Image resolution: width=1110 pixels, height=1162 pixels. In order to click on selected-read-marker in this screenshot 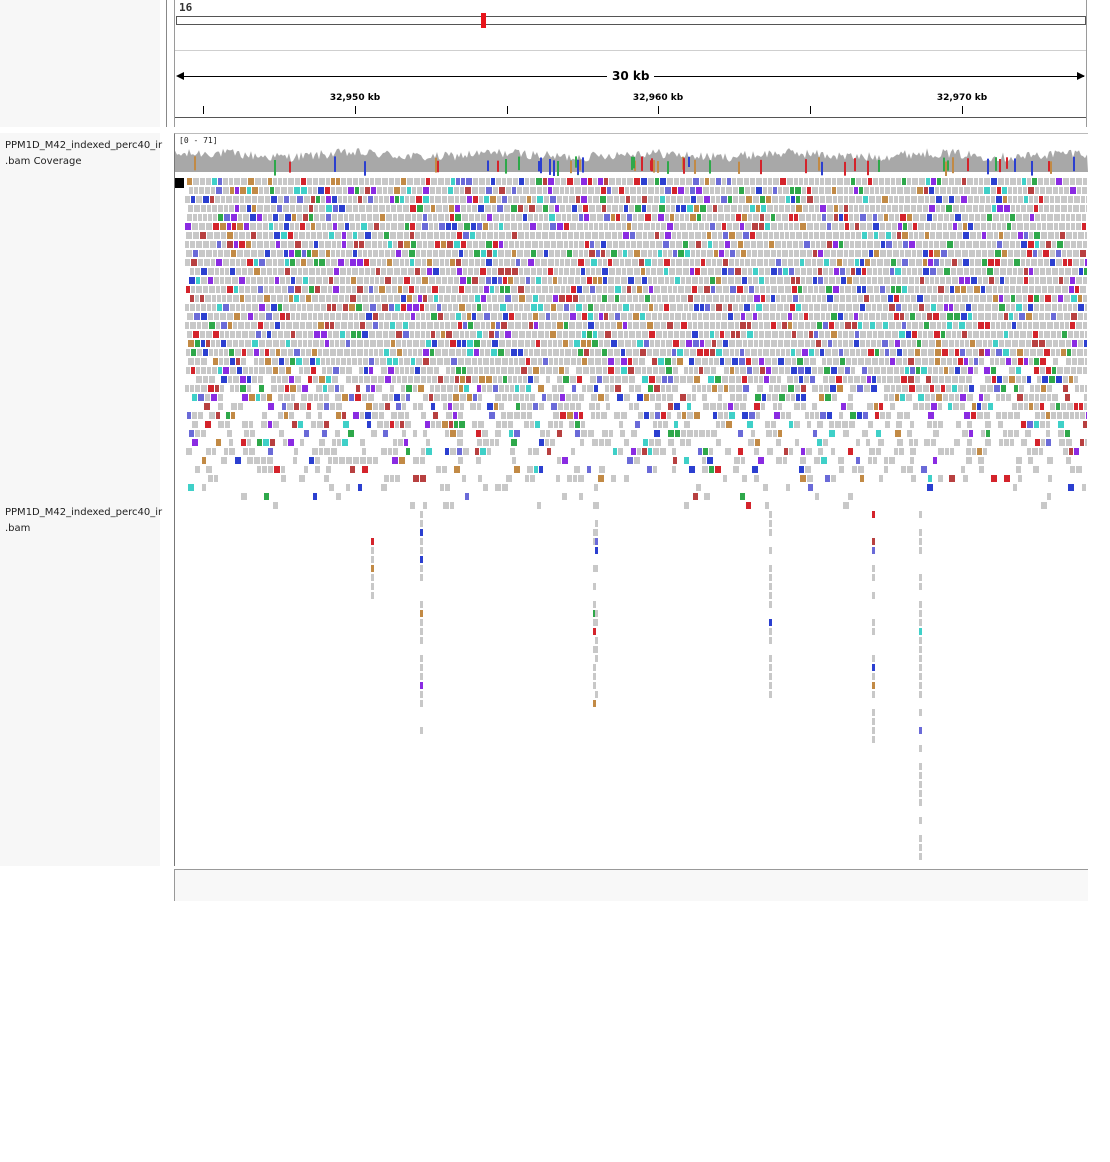, I will do `click(179, 183)`.